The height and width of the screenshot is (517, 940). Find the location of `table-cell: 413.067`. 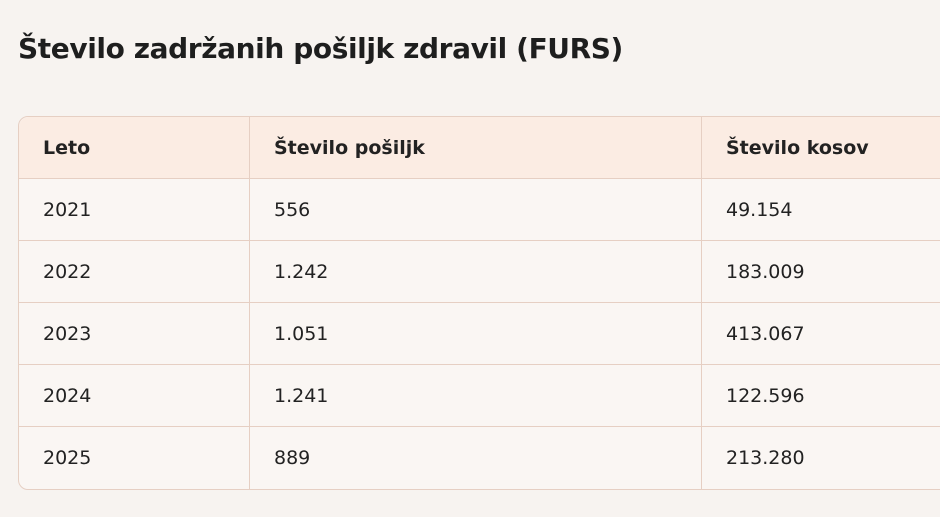

table-cell: 413.067 is located at coordinates (821, 334).